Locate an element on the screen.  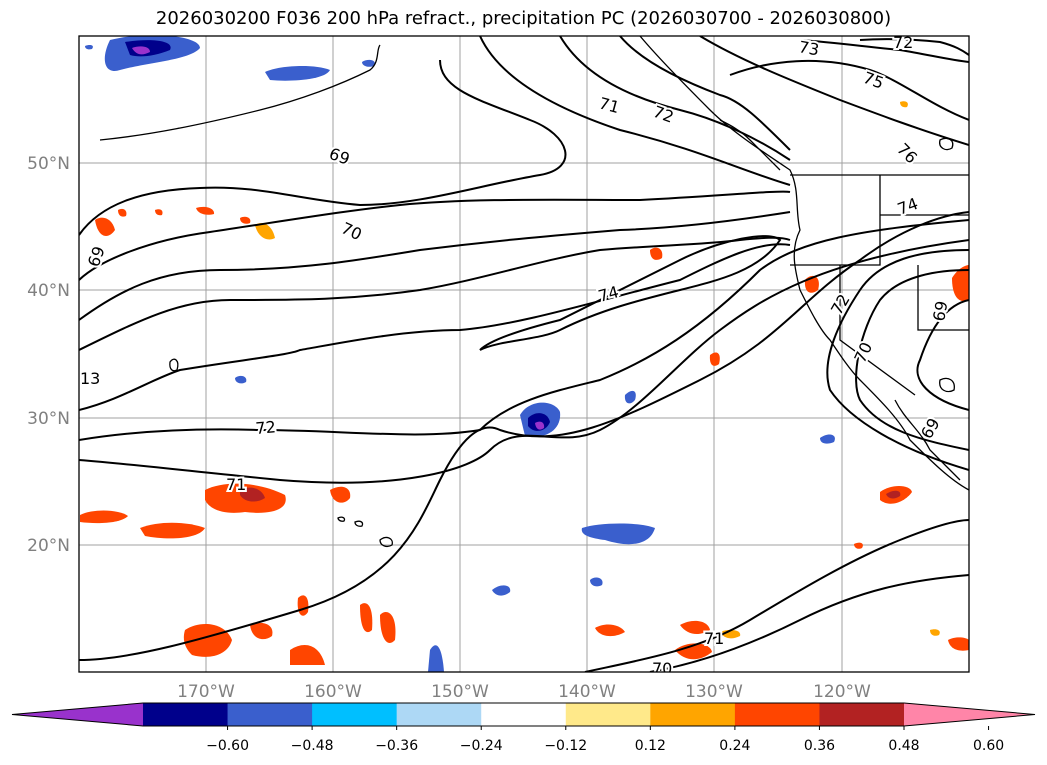
contour-label: 75 is located at coordinates (874, 80).